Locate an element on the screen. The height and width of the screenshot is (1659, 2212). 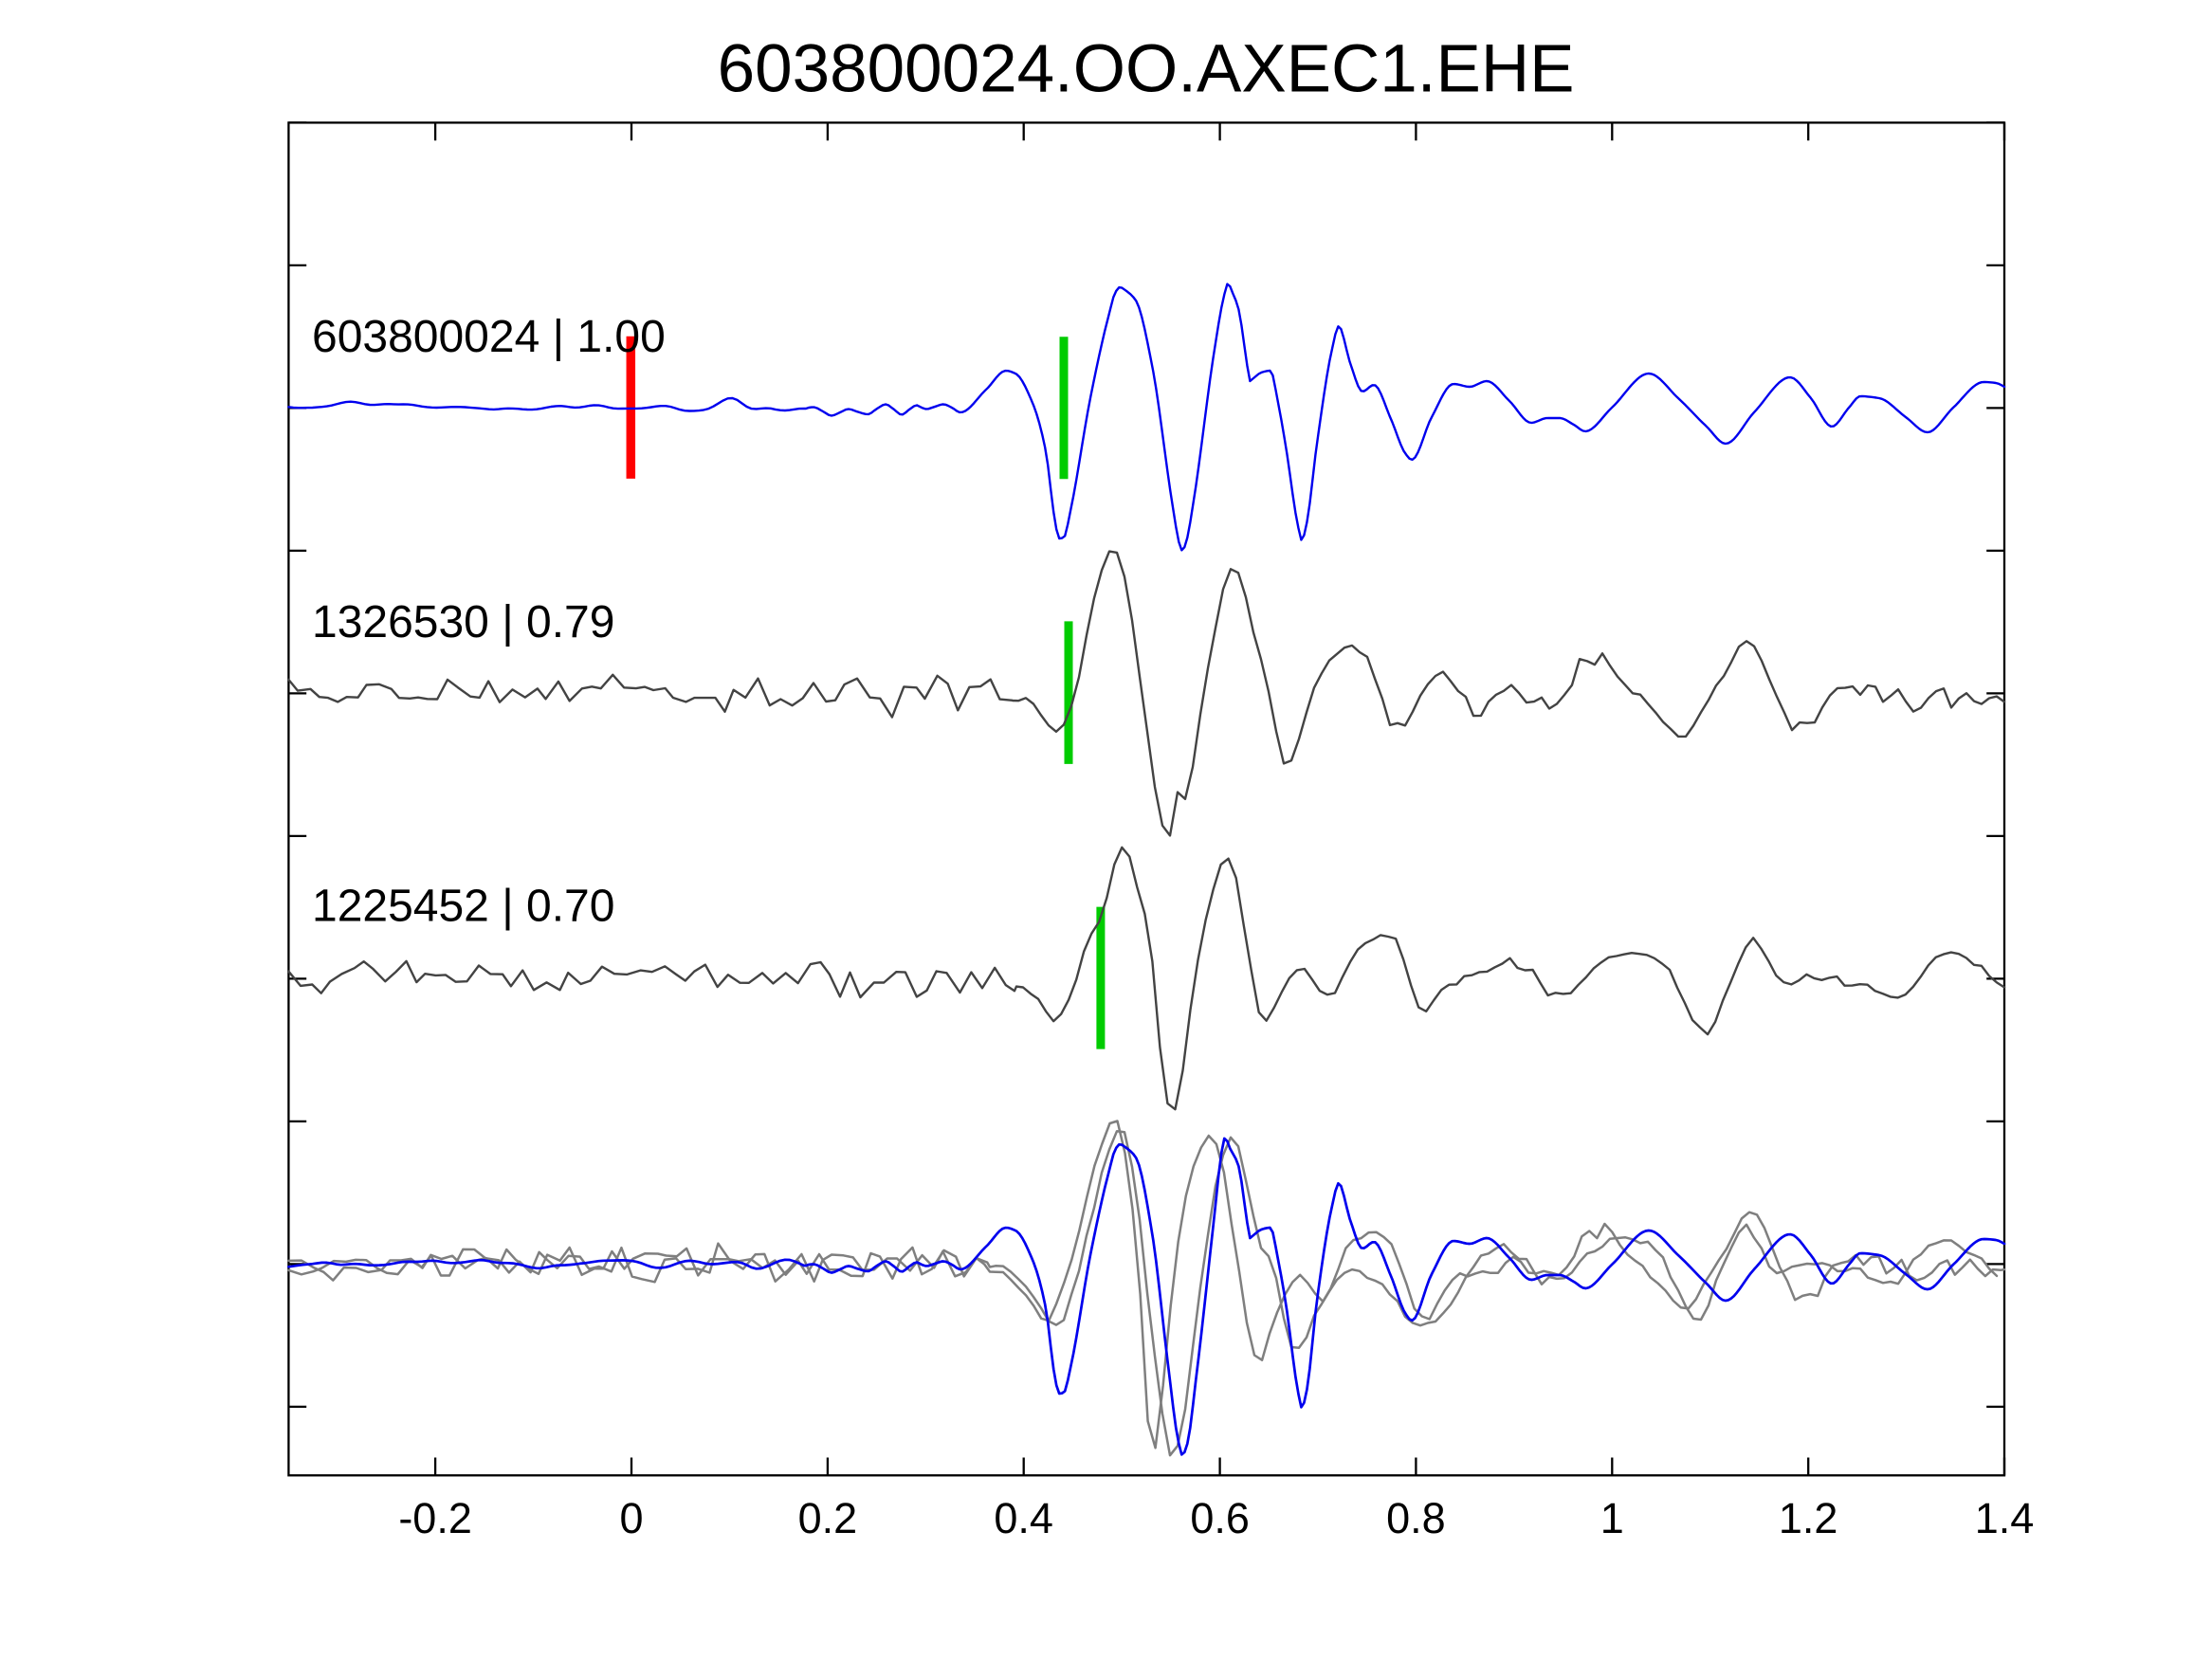
svg-text: 0.8 is located at coordinates (1416, 1518).